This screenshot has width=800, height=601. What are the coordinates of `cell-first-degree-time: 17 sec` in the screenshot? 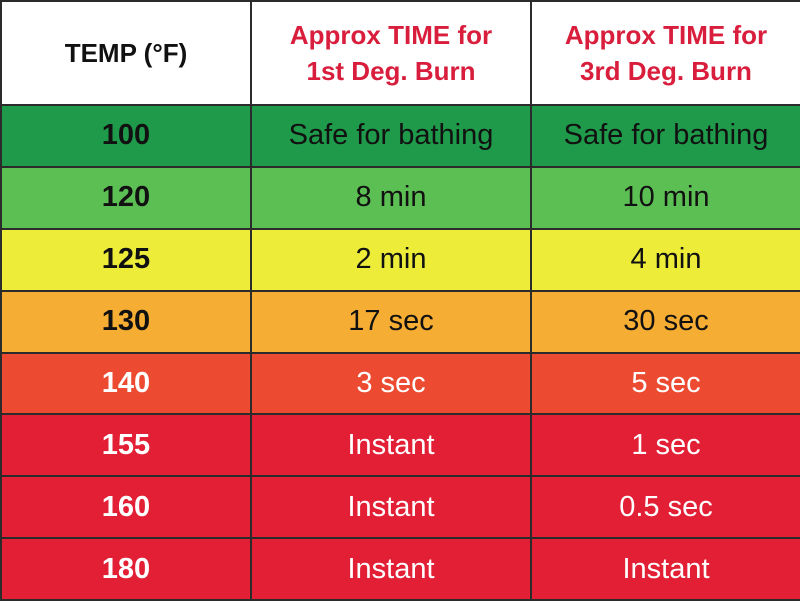 It's located at (391, 321).